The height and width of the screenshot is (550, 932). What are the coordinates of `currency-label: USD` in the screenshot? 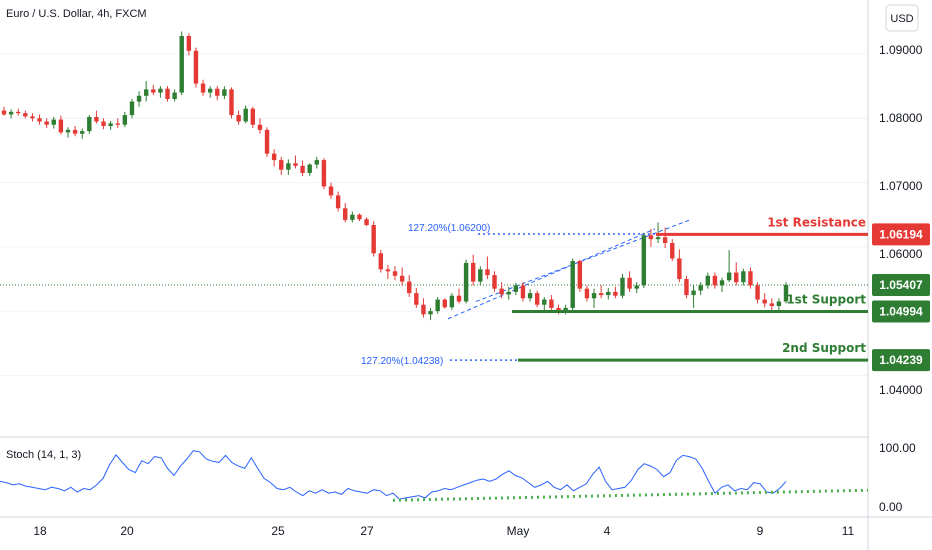 It's located at (901, 19).